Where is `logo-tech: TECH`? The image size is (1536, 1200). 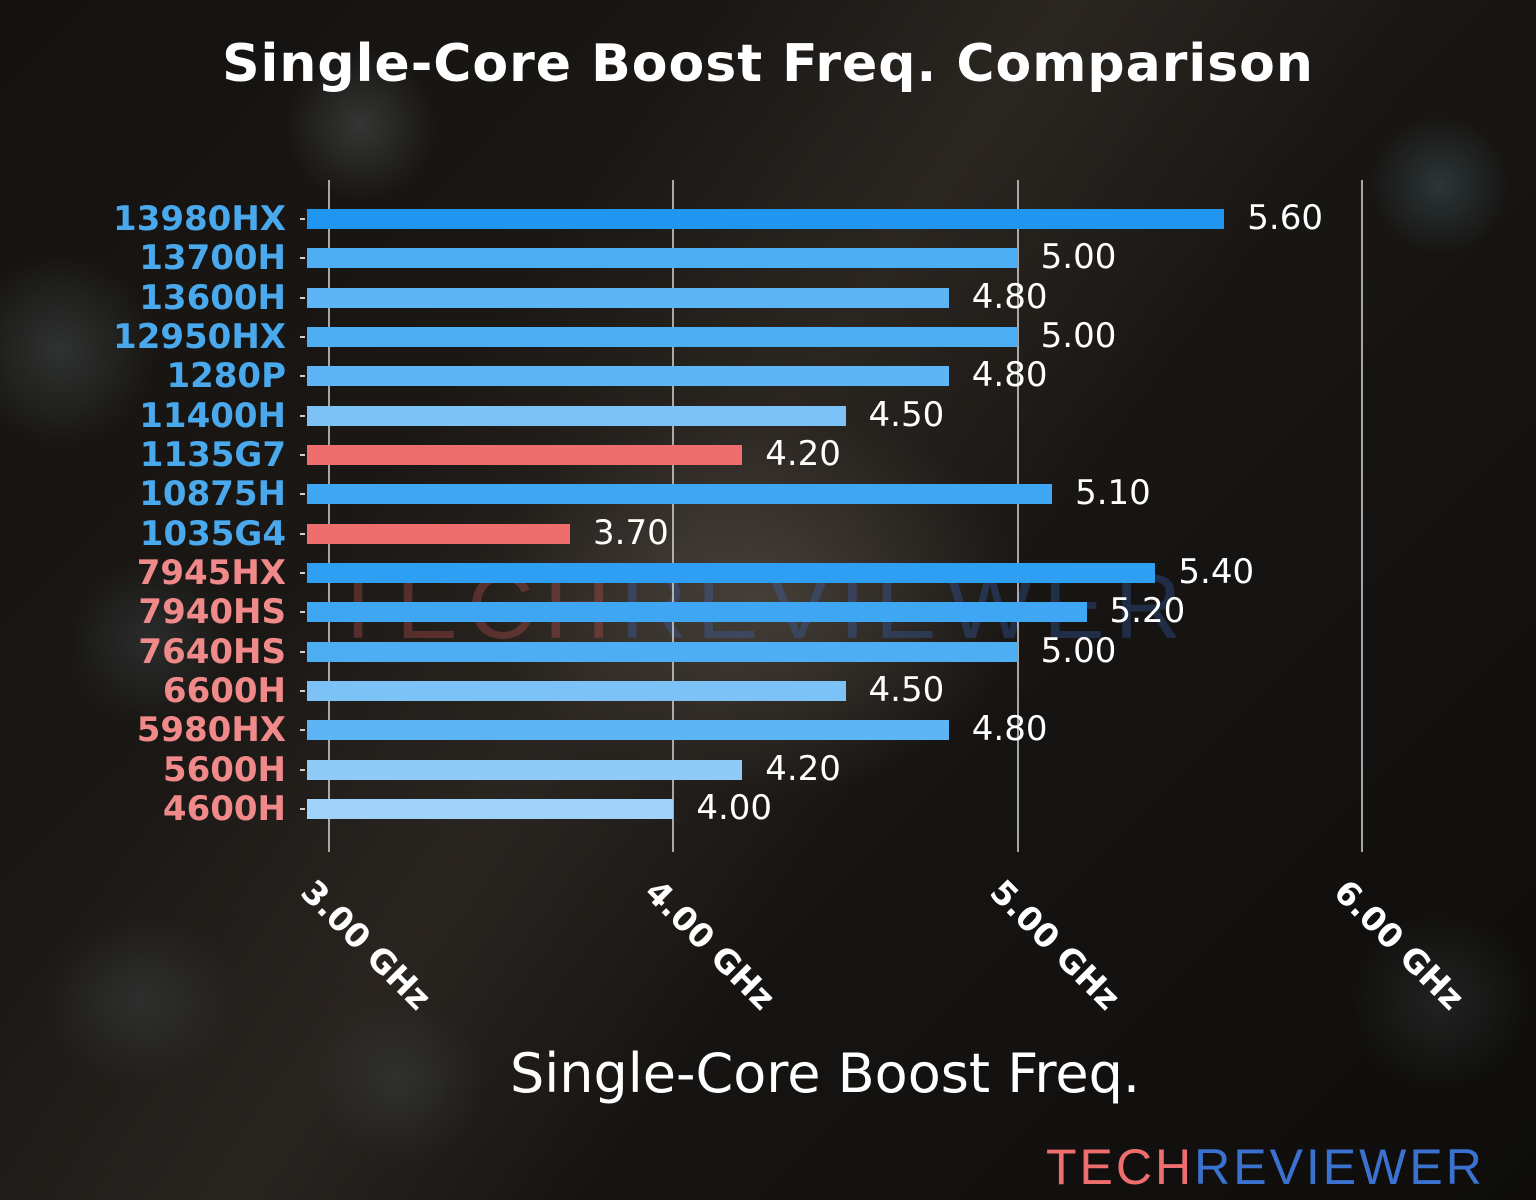 logo-tech: TECH is located at coordinates (1120, 1167).